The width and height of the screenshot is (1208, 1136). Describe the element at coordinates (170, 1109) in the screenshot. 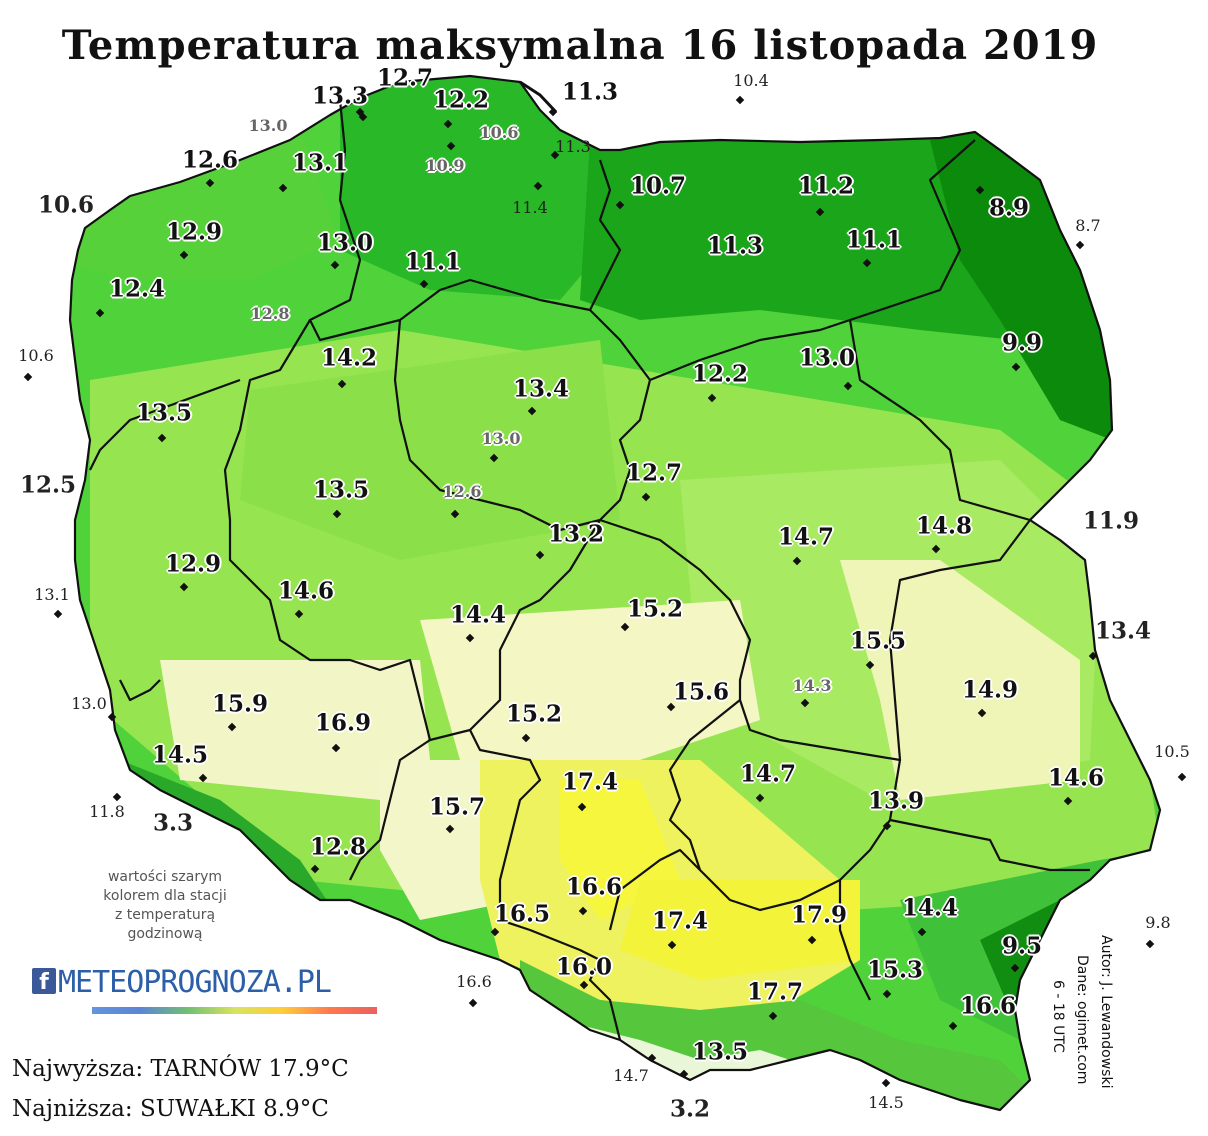

I see `min-temperature-text: Najniższa: SUWAŁKI 8.9°C` at that location.